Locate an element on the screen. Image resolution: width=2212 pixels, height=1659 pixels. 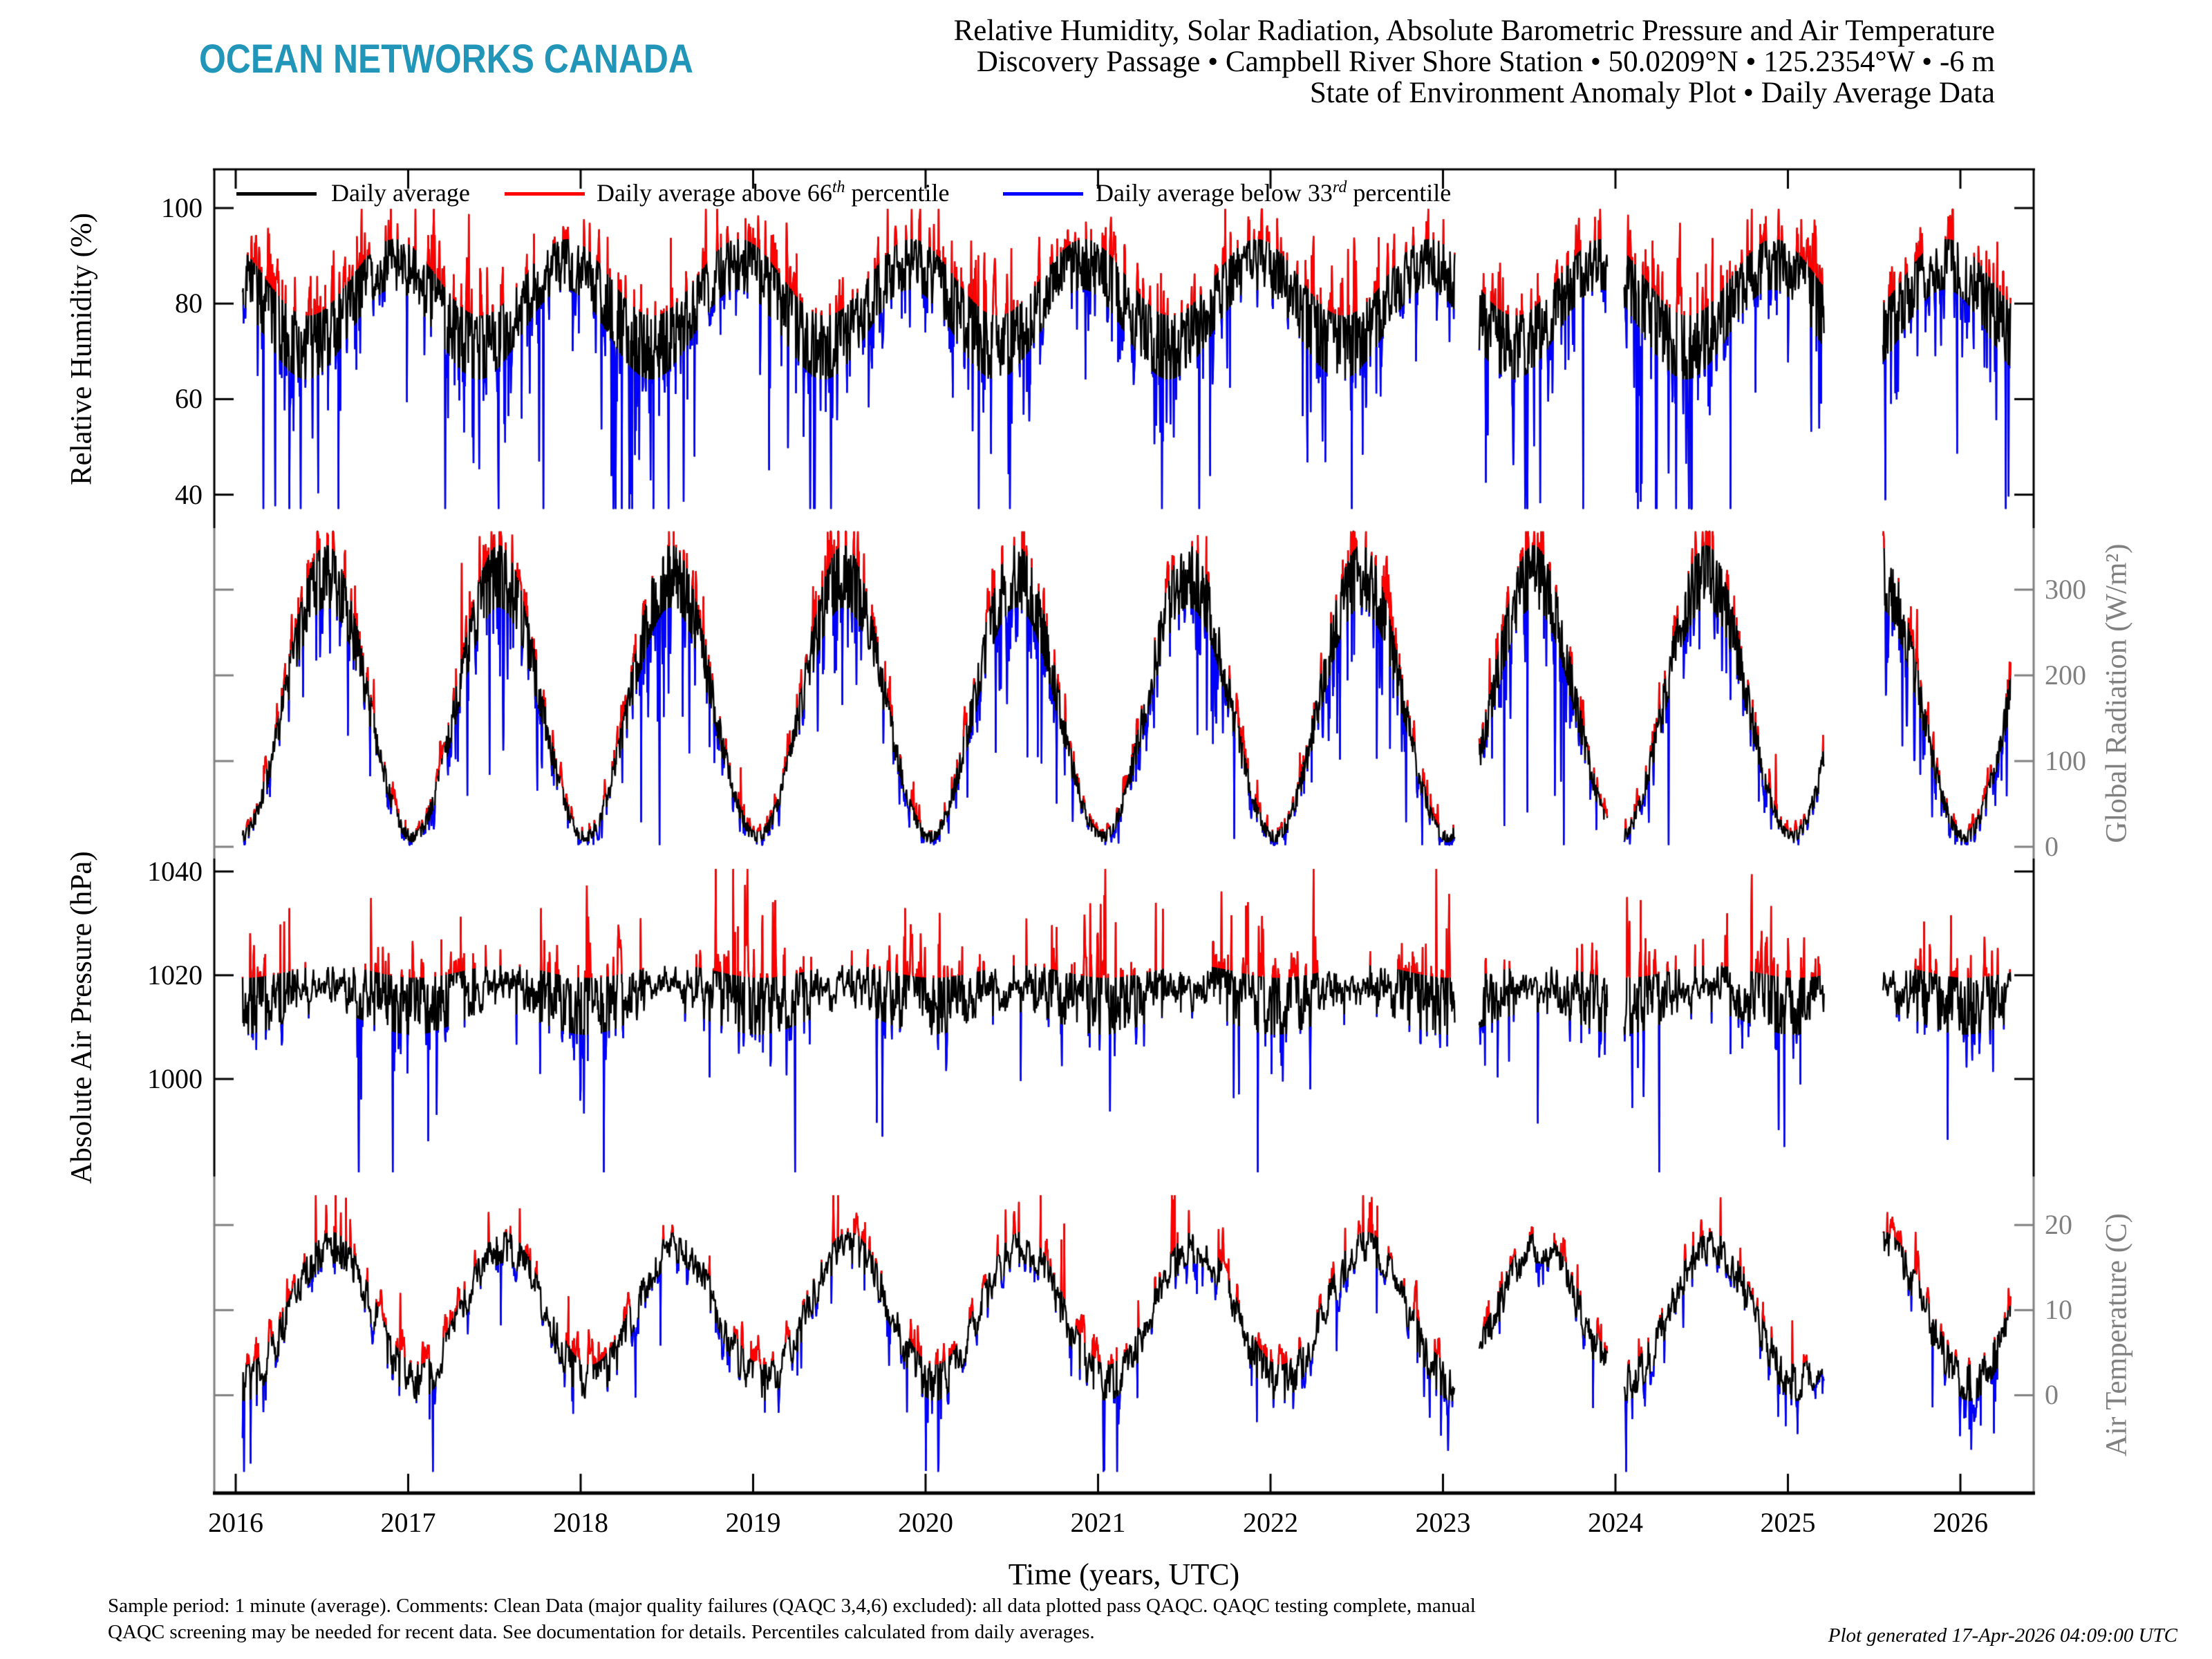
tick-label-relative-humidity-100: 100 is located at coordinates (182, 207).